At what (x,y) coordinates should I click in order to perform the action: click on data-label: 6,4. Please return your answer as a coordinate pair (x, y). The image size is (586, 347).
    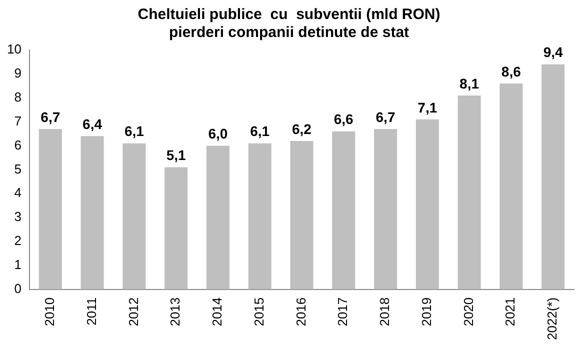
    Looking at the image, I should click on (92, 124).